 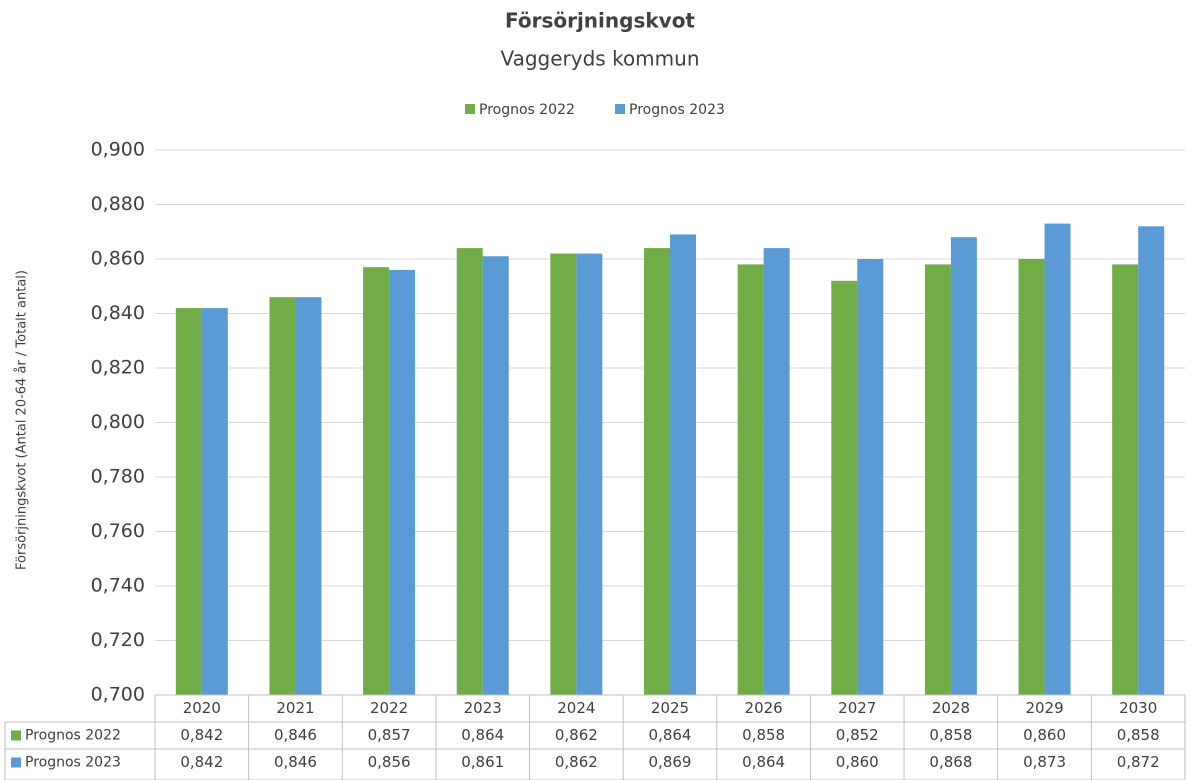 I want to click on x-tick-label: 2026, so click(x=764, y=708).